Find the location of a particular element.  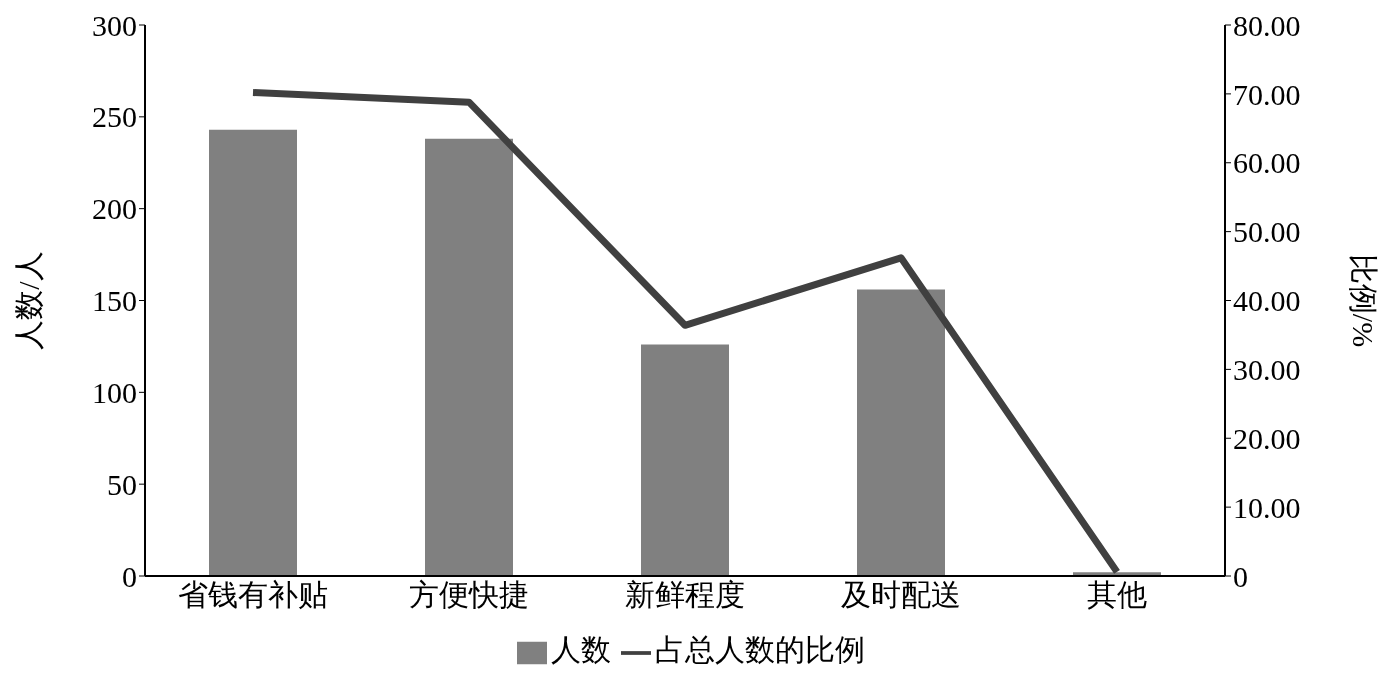

y-tick-label: 150 is located at coordinates (114, 301).